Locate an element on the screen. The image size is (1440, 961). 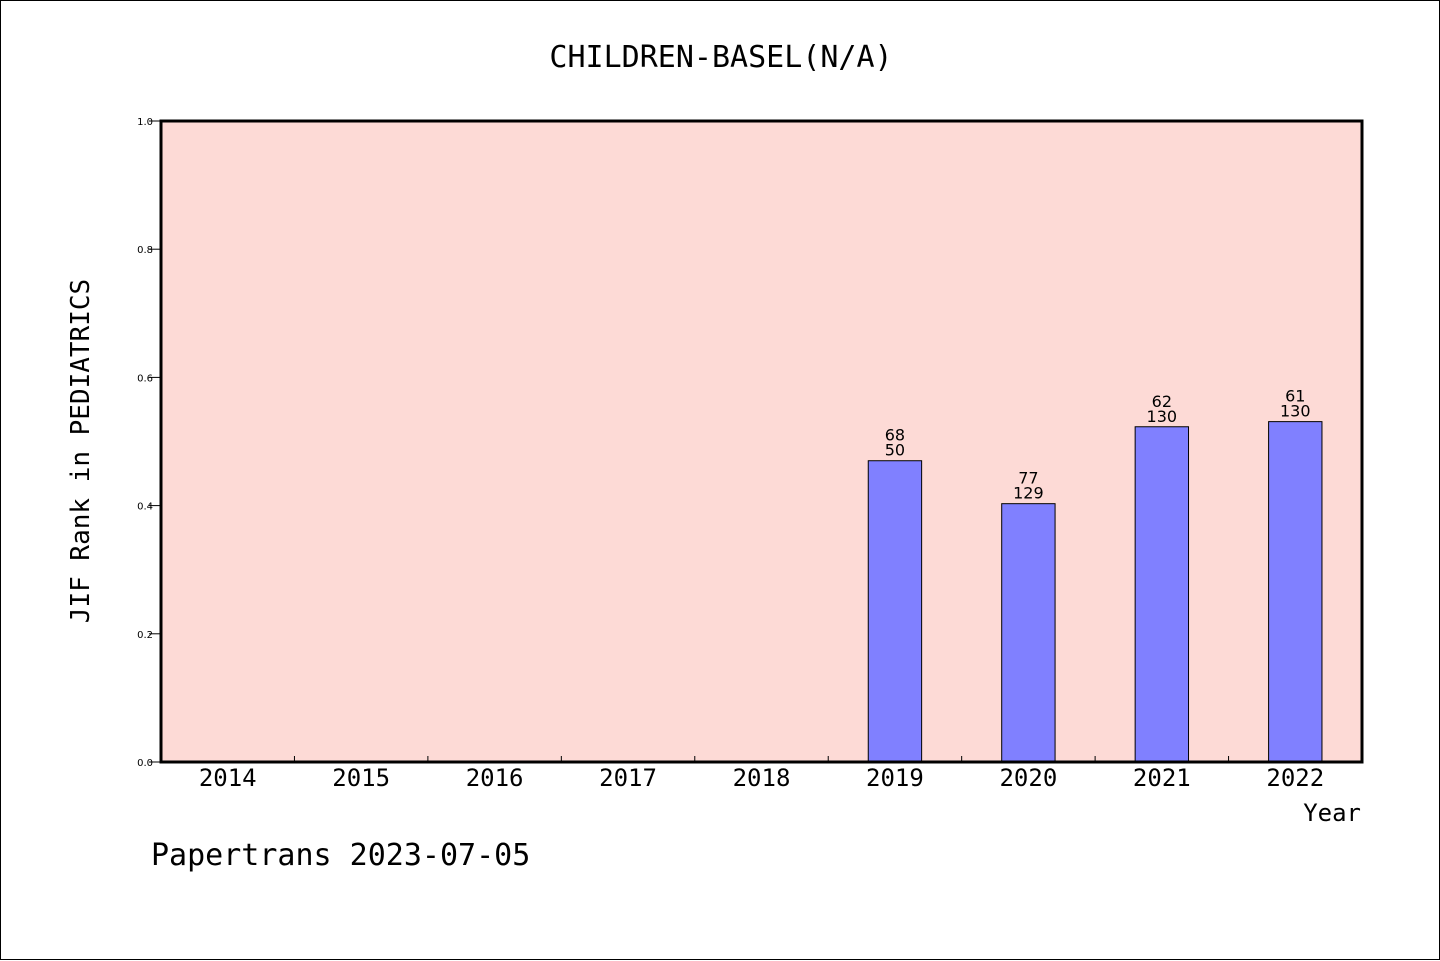
bar-label-total: 129 is located at coordinates (1028, 493).